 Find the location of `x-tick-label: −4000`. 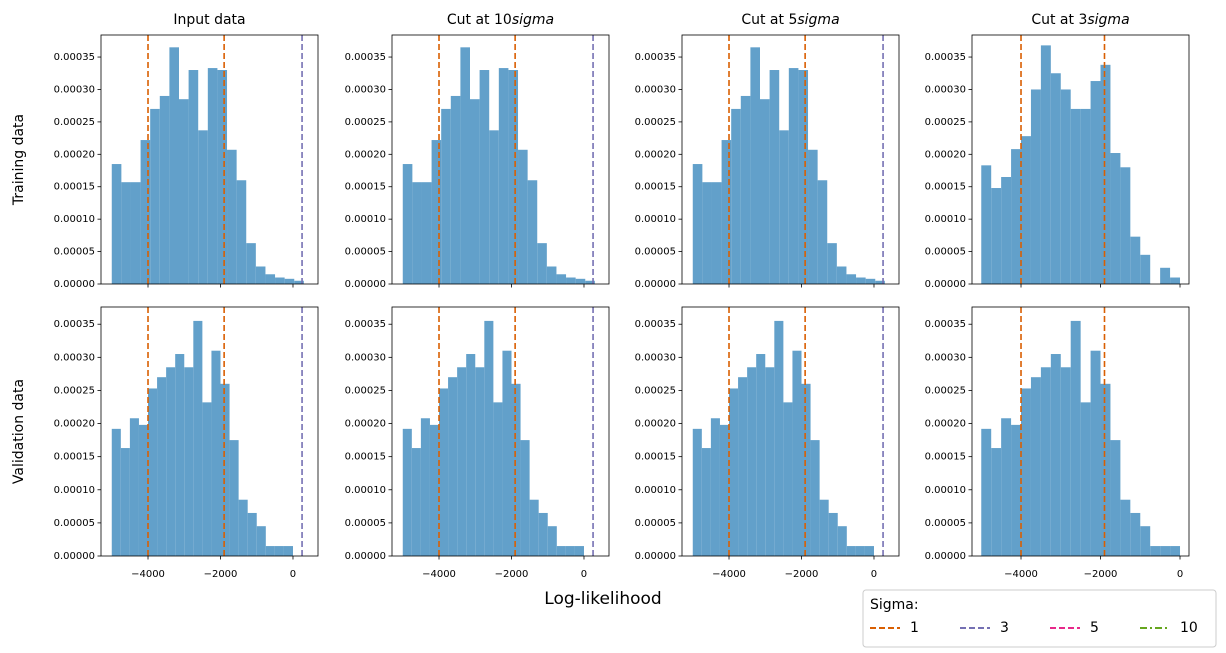

x-tick-label: −4000 is located at coordinates (1021, 574).